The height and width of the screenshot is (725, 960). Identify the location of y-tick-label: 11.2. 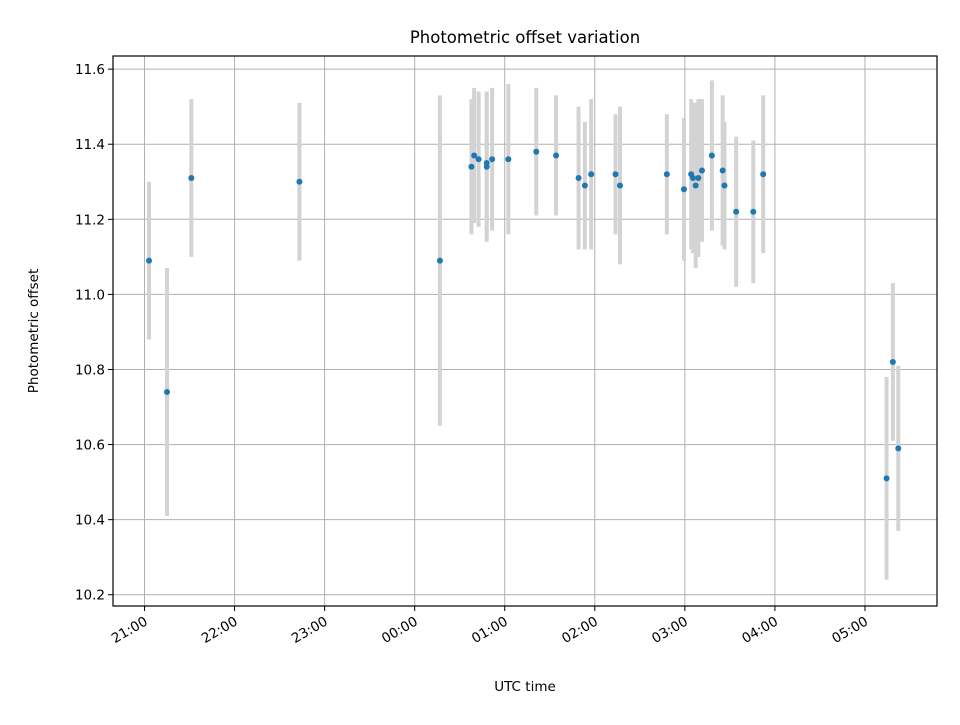
(90, 220).